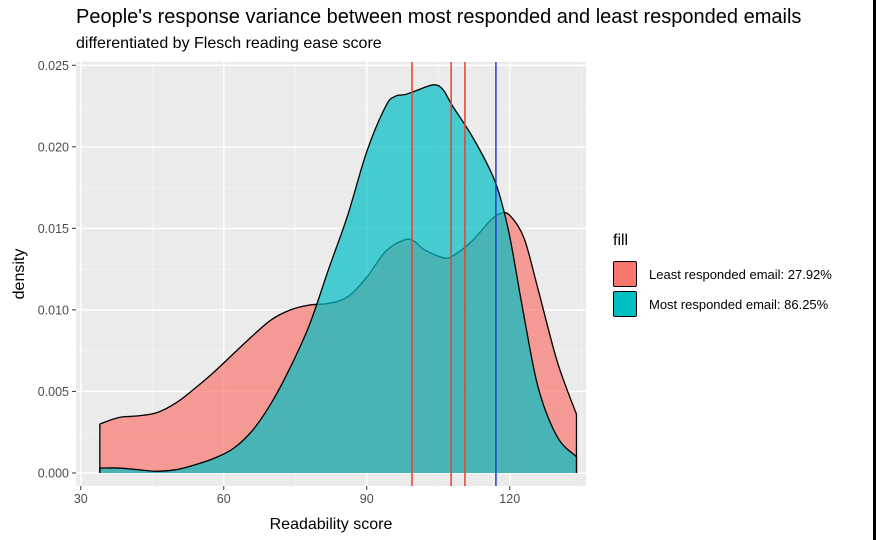  Describe the element at coordinates (509, 499) in the screenshot. I see `x-tick-label: 120` at that location.